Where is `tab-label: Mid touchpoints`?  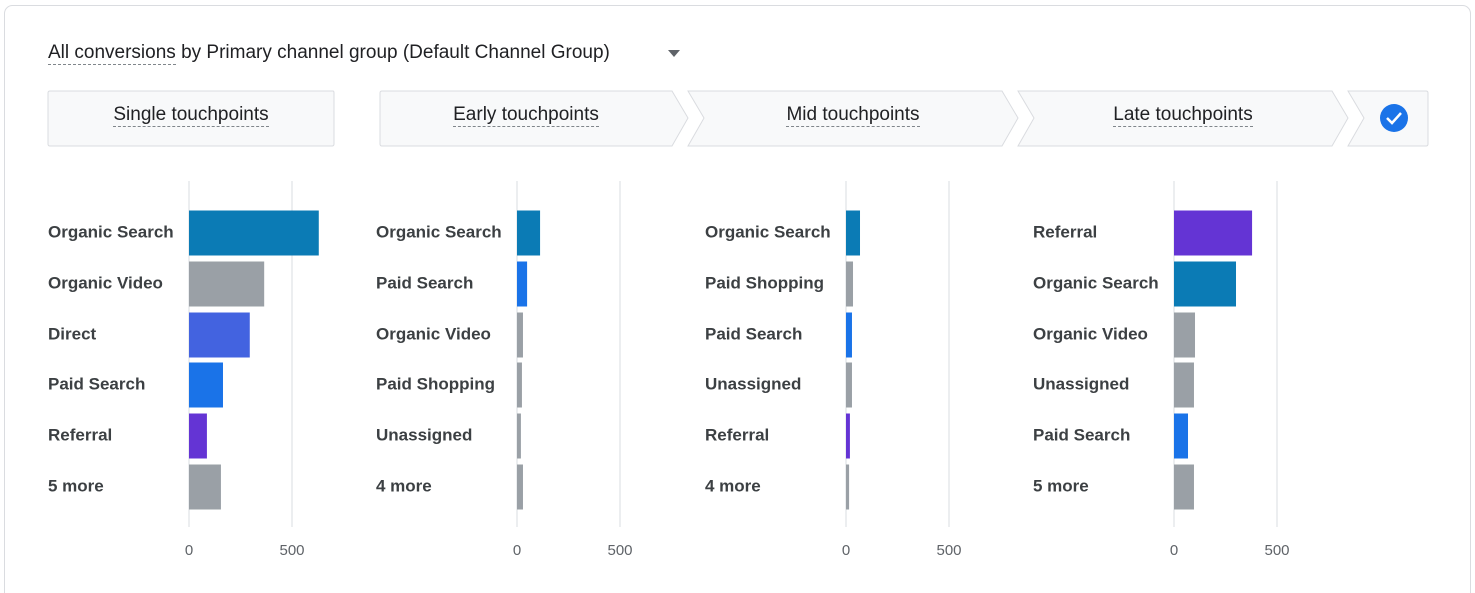 tab-label: Mid touchpoints is located at coordinates (853, 115).